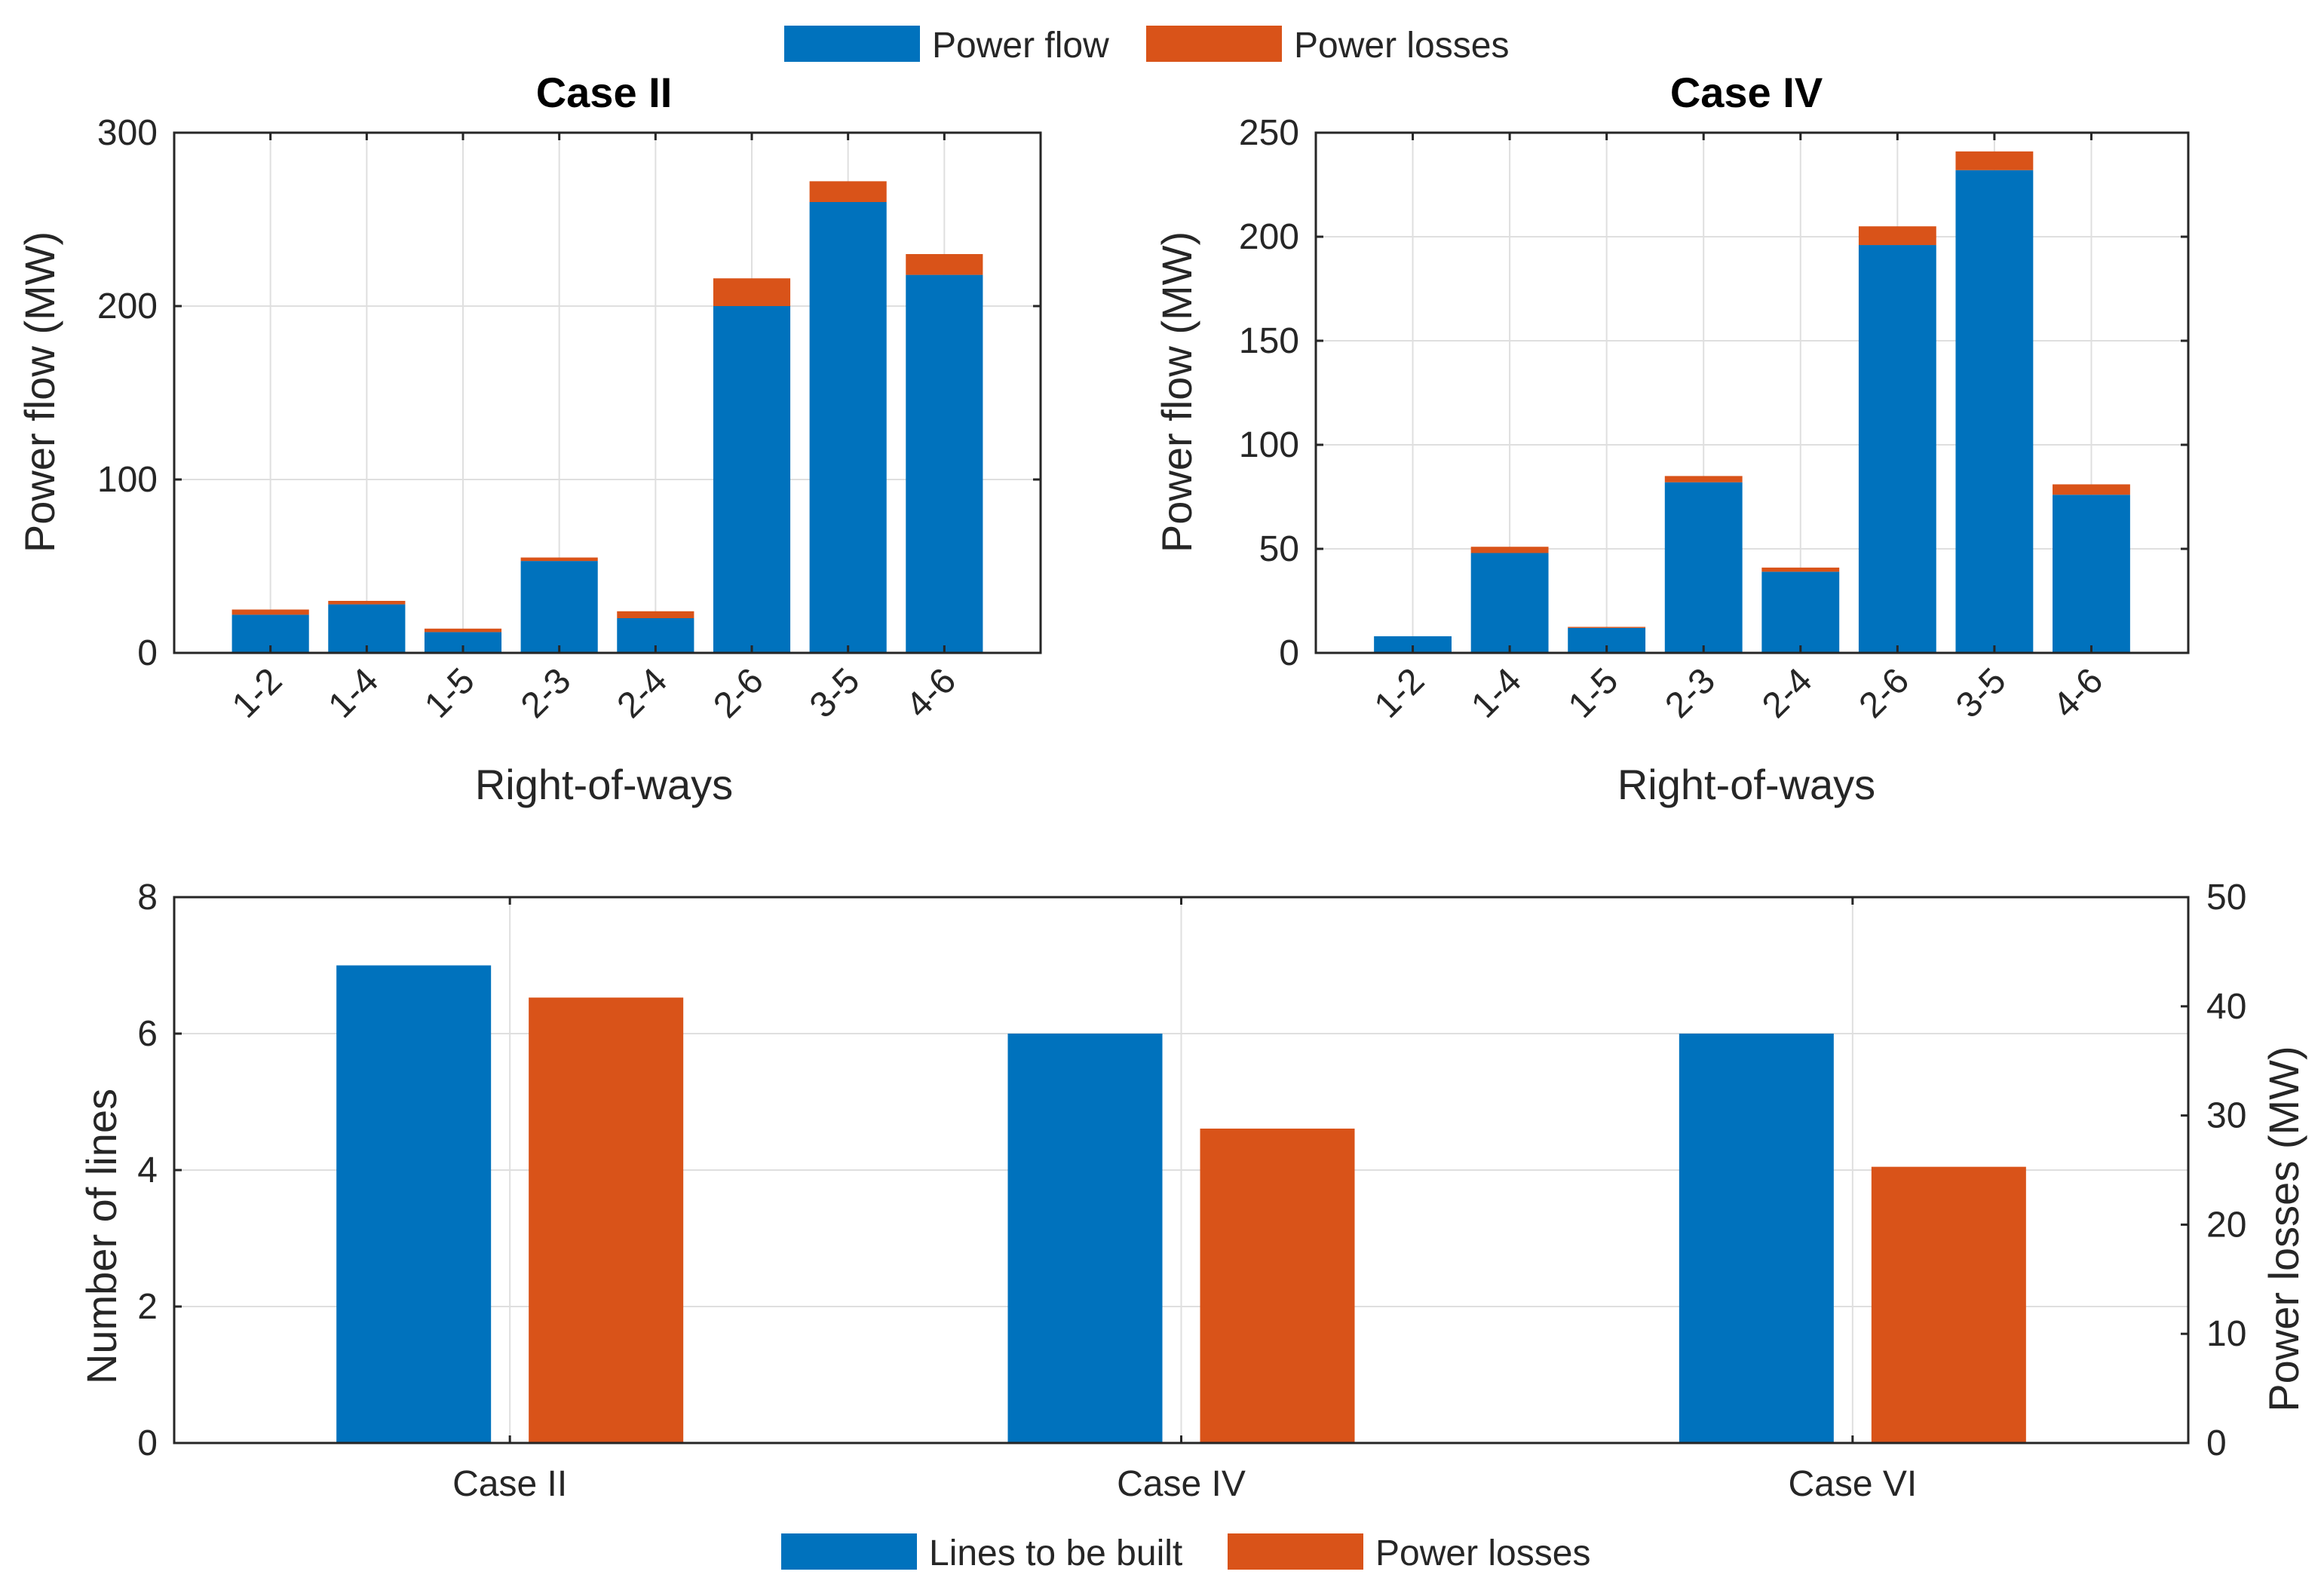  Describe the element at coordinates (127, 133) in the screenshot. I see `chart-case-ii-ytick-label: 300` at that location.